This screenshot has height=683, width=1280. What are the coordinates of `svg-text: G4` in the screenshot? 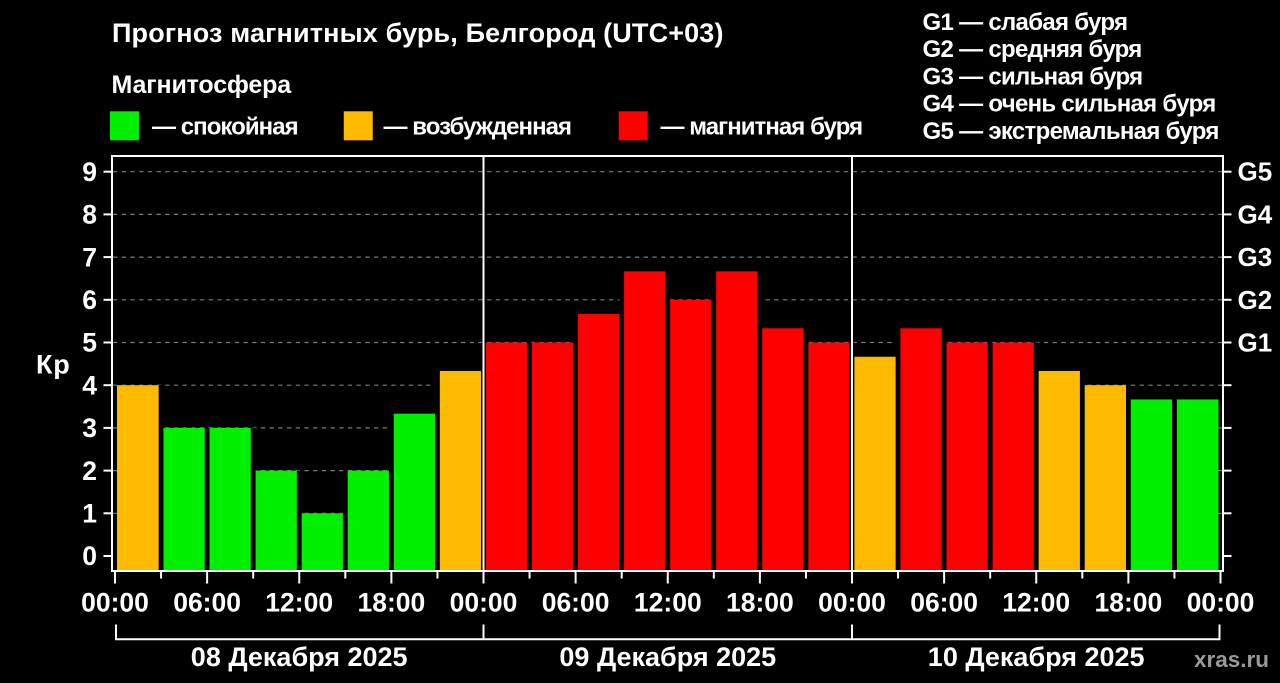 It's located at (1255, 214).